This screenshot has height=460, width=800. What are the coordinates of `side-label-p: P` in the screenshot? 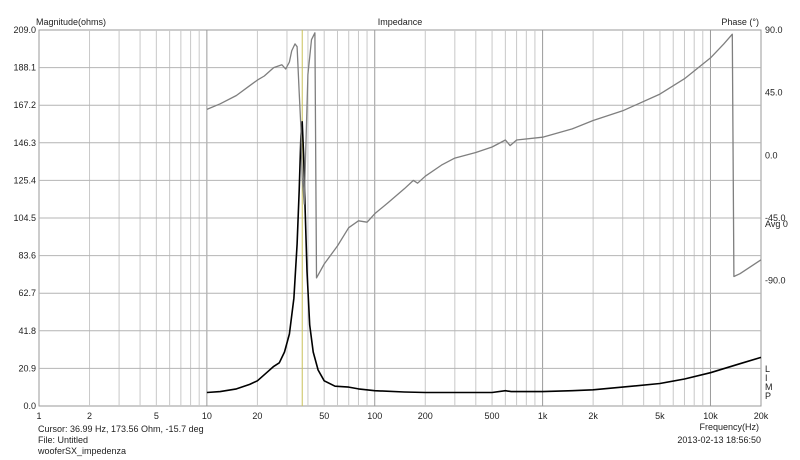 It's located at (768, 396).